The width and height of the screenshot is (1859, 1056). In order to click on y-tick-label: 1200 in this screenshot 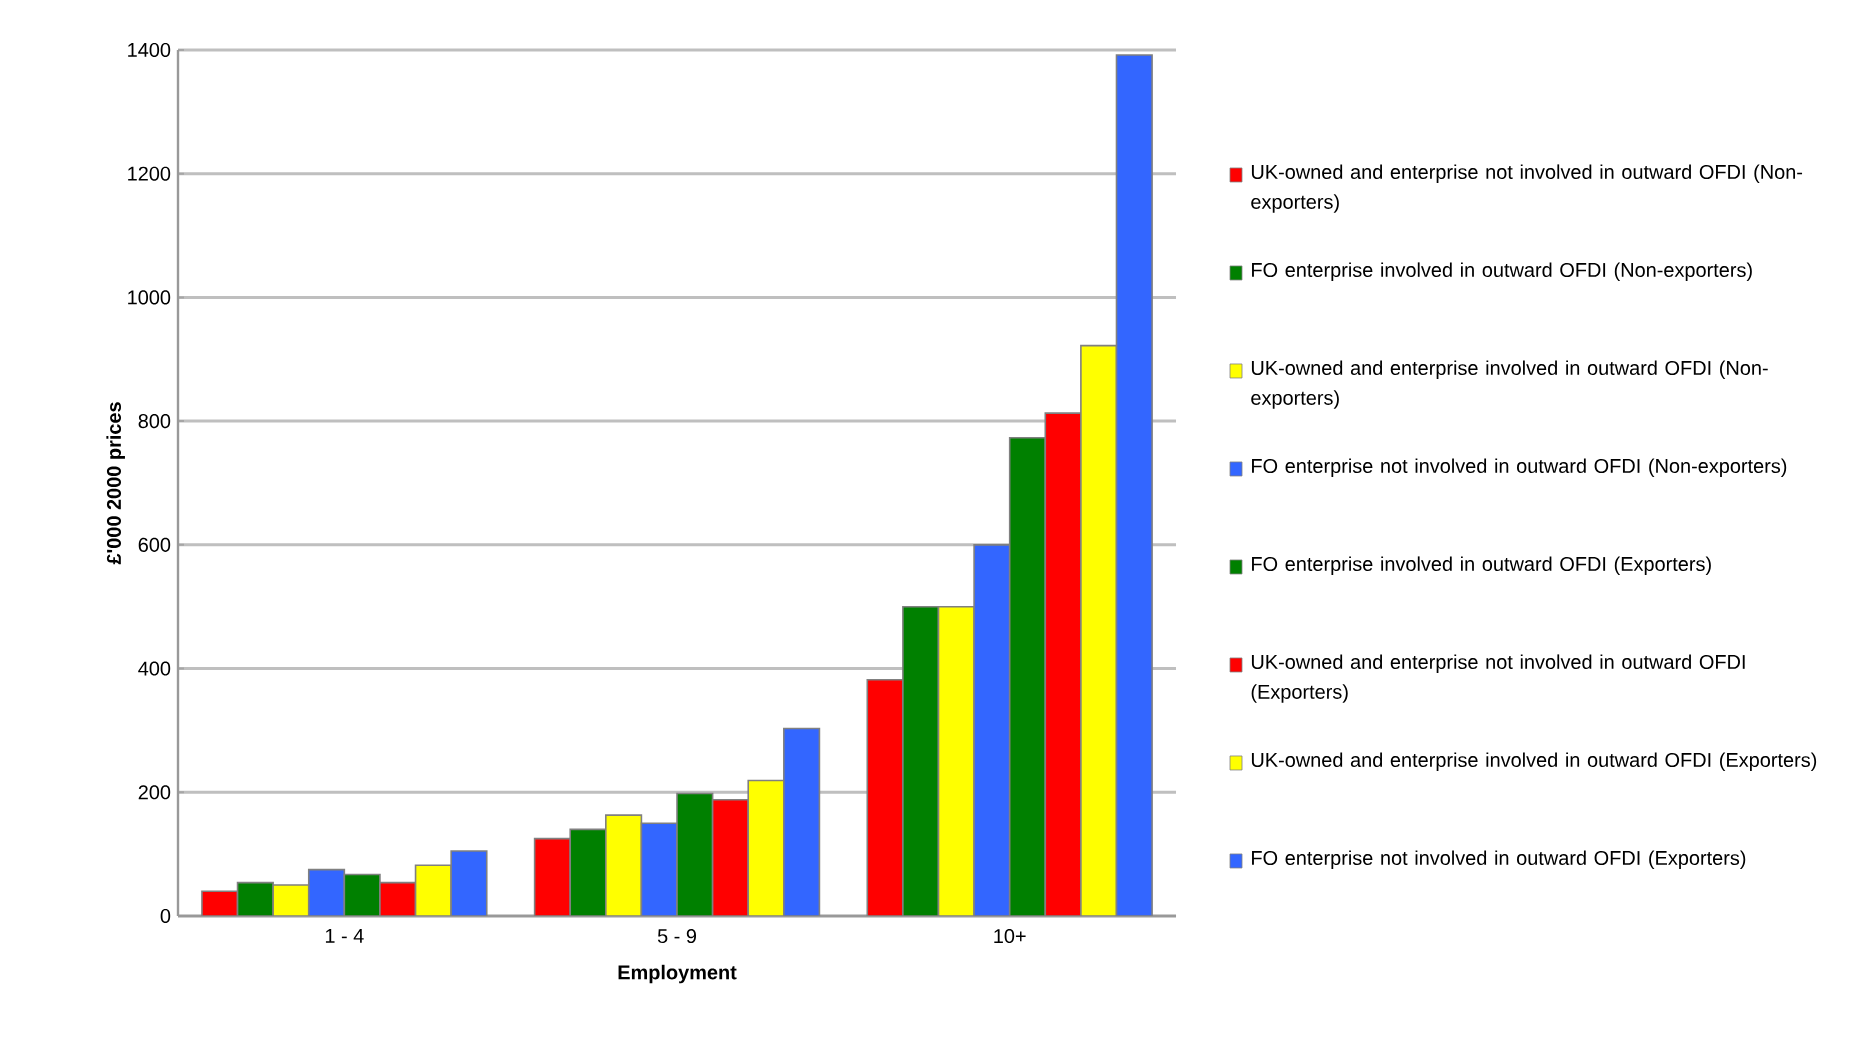, I will do `click(149, 173)`.